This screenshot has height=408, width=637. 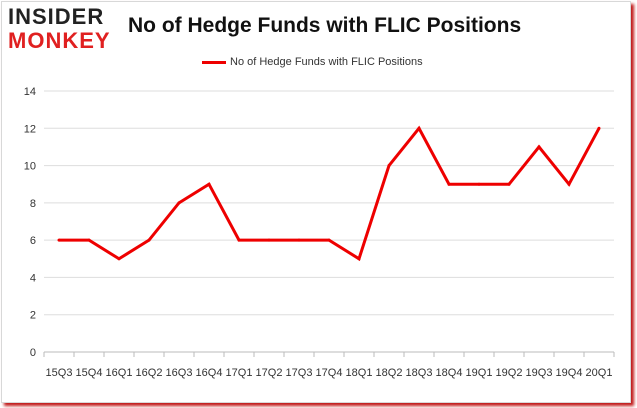 What do you see at coordinates (59, 40) in the screenshot?
I see `logo-line-2: MONKEY` at bounding box center [59, 40].